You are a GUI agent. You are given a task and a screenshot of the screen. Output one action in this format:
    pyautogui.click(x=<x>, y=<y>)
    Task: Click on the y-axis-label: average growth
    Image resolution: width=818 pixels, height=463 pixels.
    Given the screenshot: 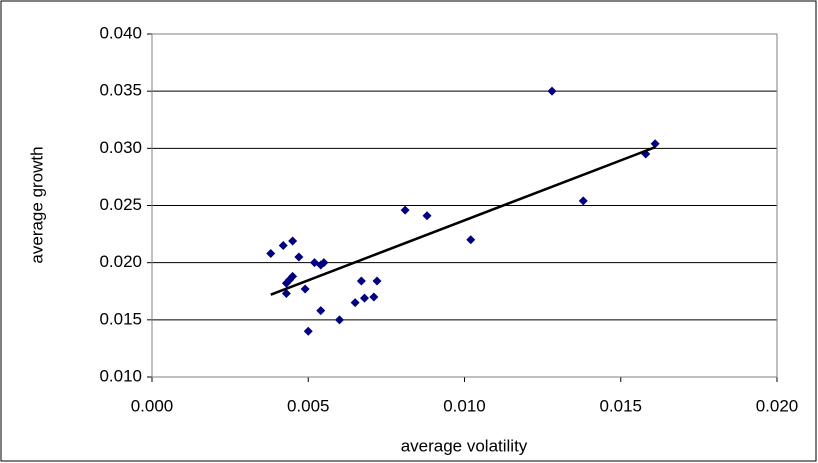 What is the action you would take?
    pyautogui.click(x=36, y=204)
    